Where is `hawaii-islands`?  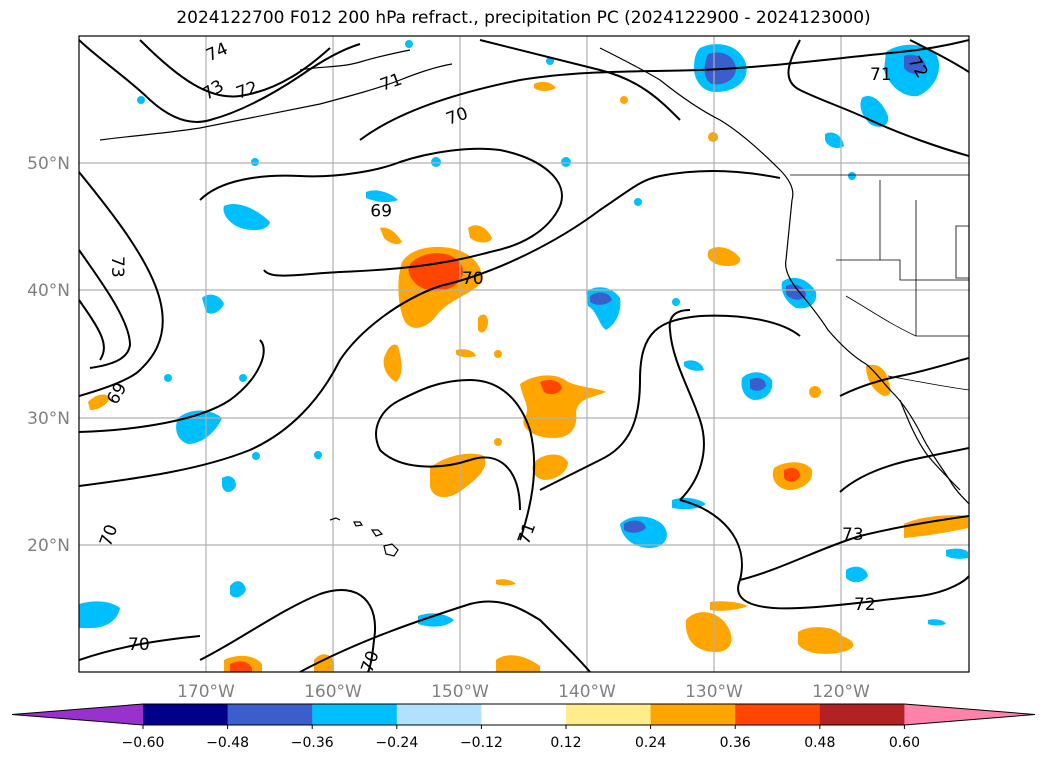
hawaii-islands is located at coordinates (364, 537).